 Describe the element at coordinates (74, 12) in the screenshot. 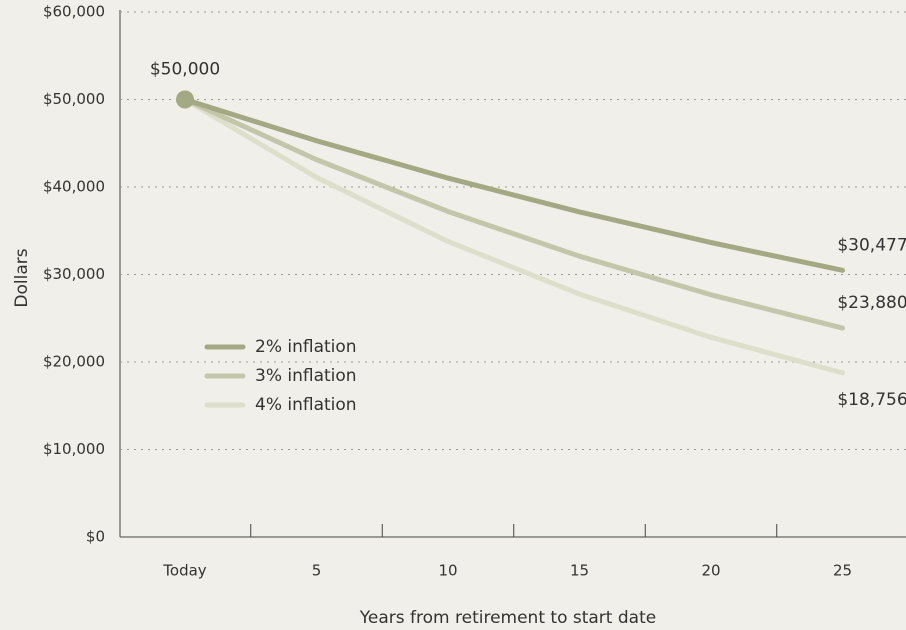

I see `y-tick-label: $60,000` at that location.